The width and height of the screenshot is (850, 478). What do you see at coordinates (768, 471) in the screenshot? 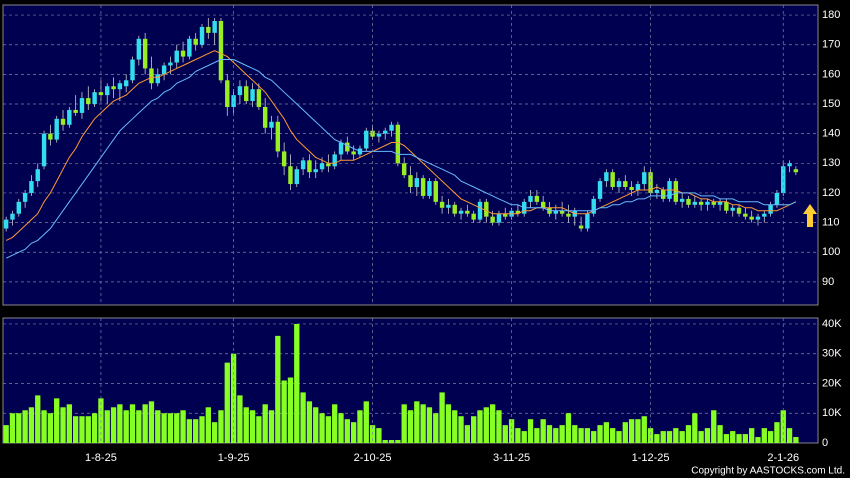
I see `copyright: Copyright by AASTOCKS.com Ltd.` at bounding box center [768, 471].